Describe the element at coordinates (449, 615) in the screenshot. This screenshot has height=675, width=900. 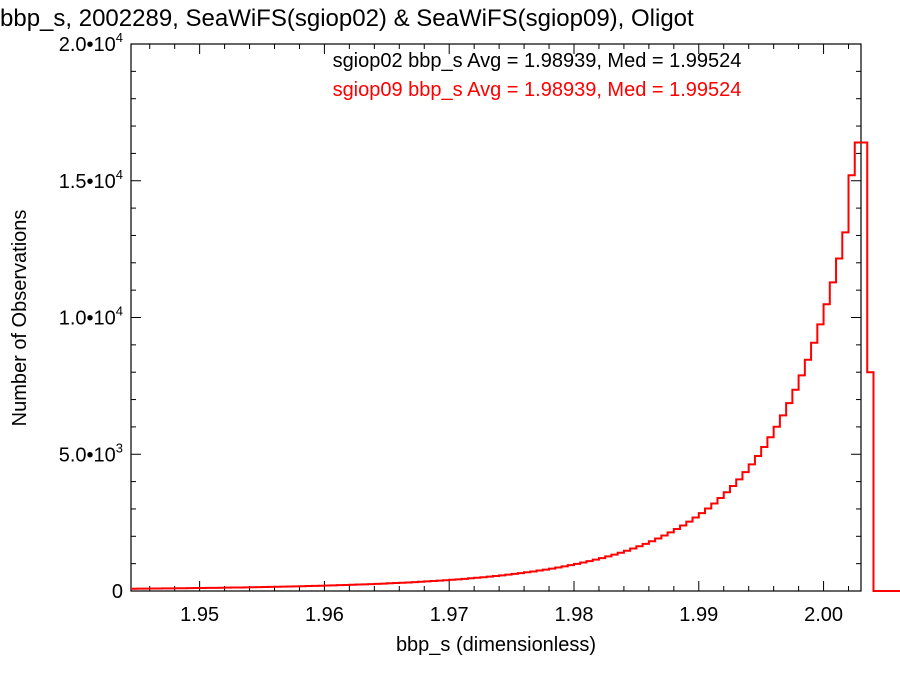
I see `x-tick-label: 1.97` at that location.